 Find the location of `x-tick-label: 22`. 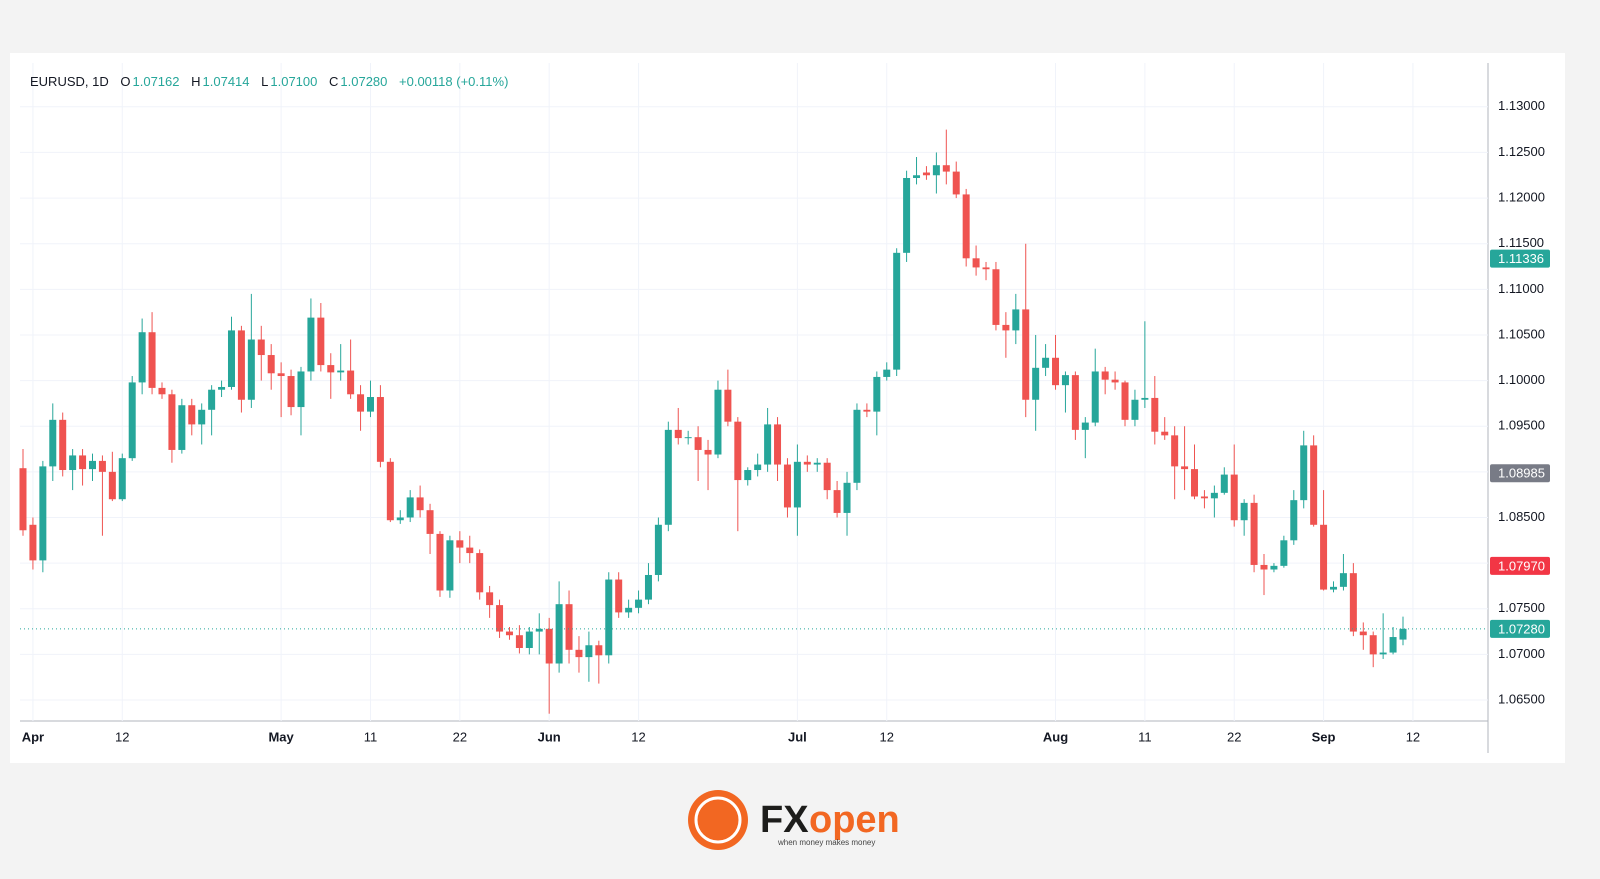

x-tick-label: 22 is located at coordinates (1234, 736).